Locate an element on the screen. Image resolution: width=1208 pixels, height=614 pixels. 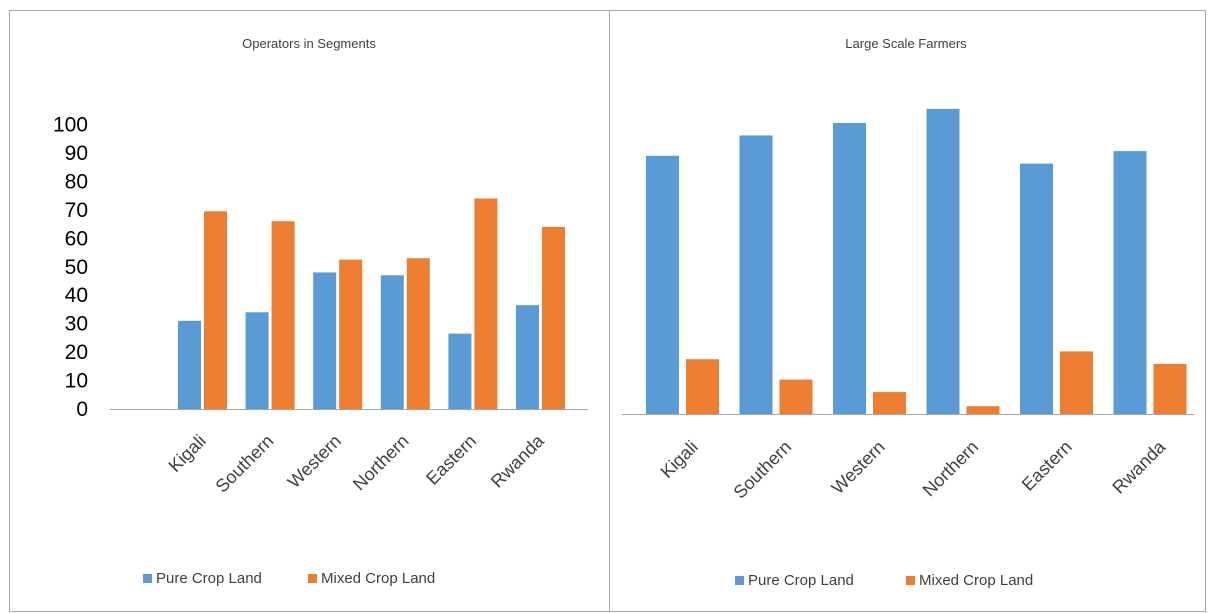
chart-title: Operators in Segments is located at coordinates (309, 43).